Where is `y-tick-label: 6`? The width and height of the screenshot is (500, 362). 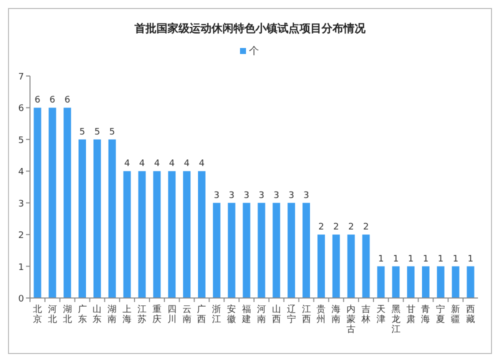
y-tick-label: 6 is located at coordinates (21, 109).